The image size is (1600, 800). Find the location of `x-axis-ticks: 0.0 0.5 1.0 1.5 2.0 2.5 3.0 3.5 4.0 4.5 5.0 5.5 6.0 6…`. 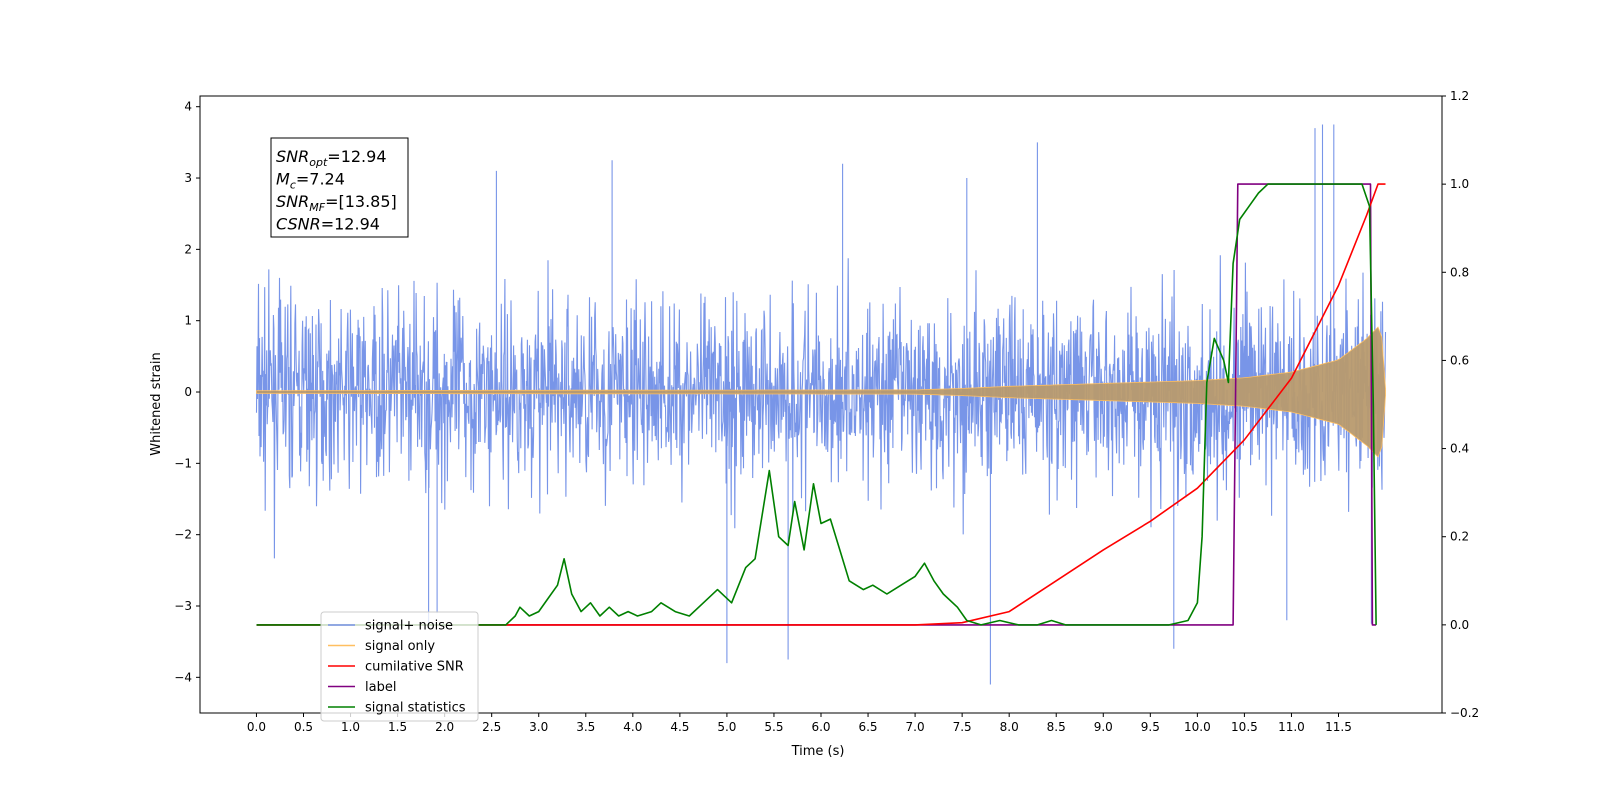

x-axis-ticks: 0.0 0.5 1.0 1.5 2.0 2.5 3.0 3.5 4.0 4.5 5.0 5.5 6.0 6… is located at coordinates (799, 723).